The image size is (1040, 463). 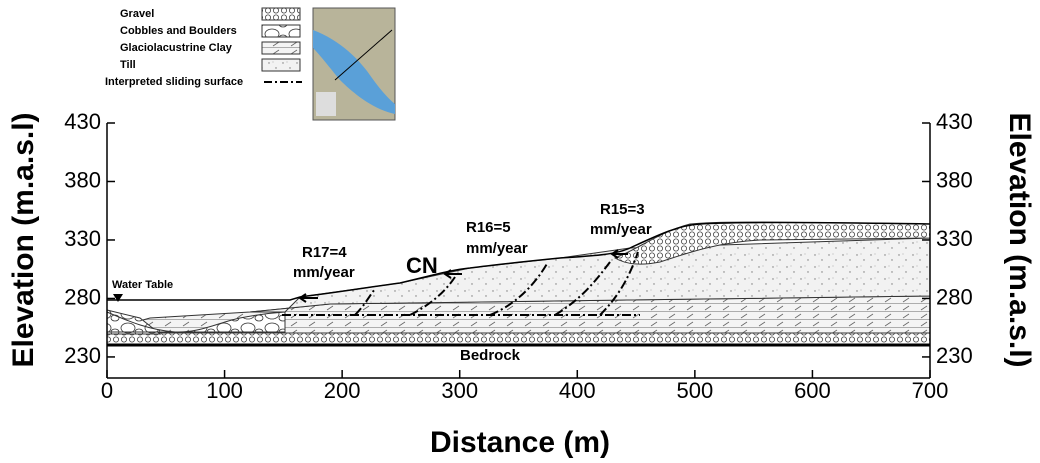 I want to click on annotation: Water Table, so click(x=142, y=285).